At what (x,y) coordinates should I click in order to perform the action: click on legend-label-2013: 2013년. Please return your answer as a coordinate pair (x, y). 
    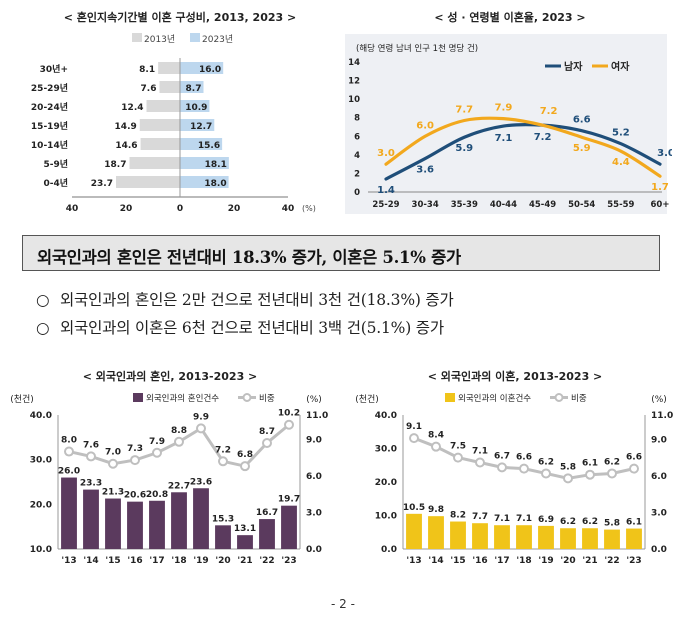
    Looking at the image, I should click on (159, 39).